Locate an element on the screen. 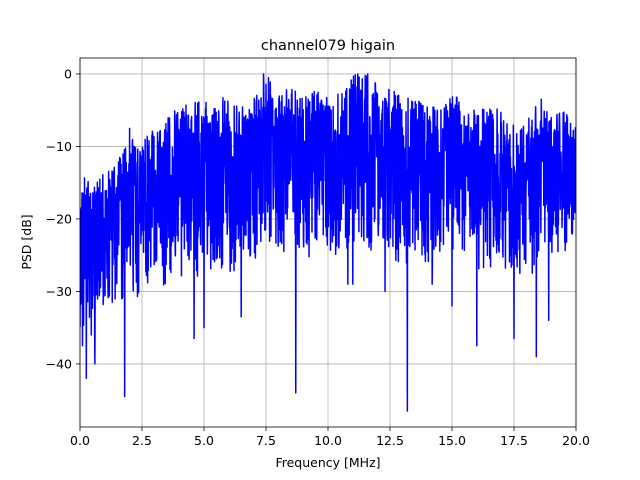 The image size is (640, 480). x-axis-ticks: 0.0 2.5 5.0 7.5 10.0 12.5 15.0 17.5 20.0 is located at coordinates (330, 437).